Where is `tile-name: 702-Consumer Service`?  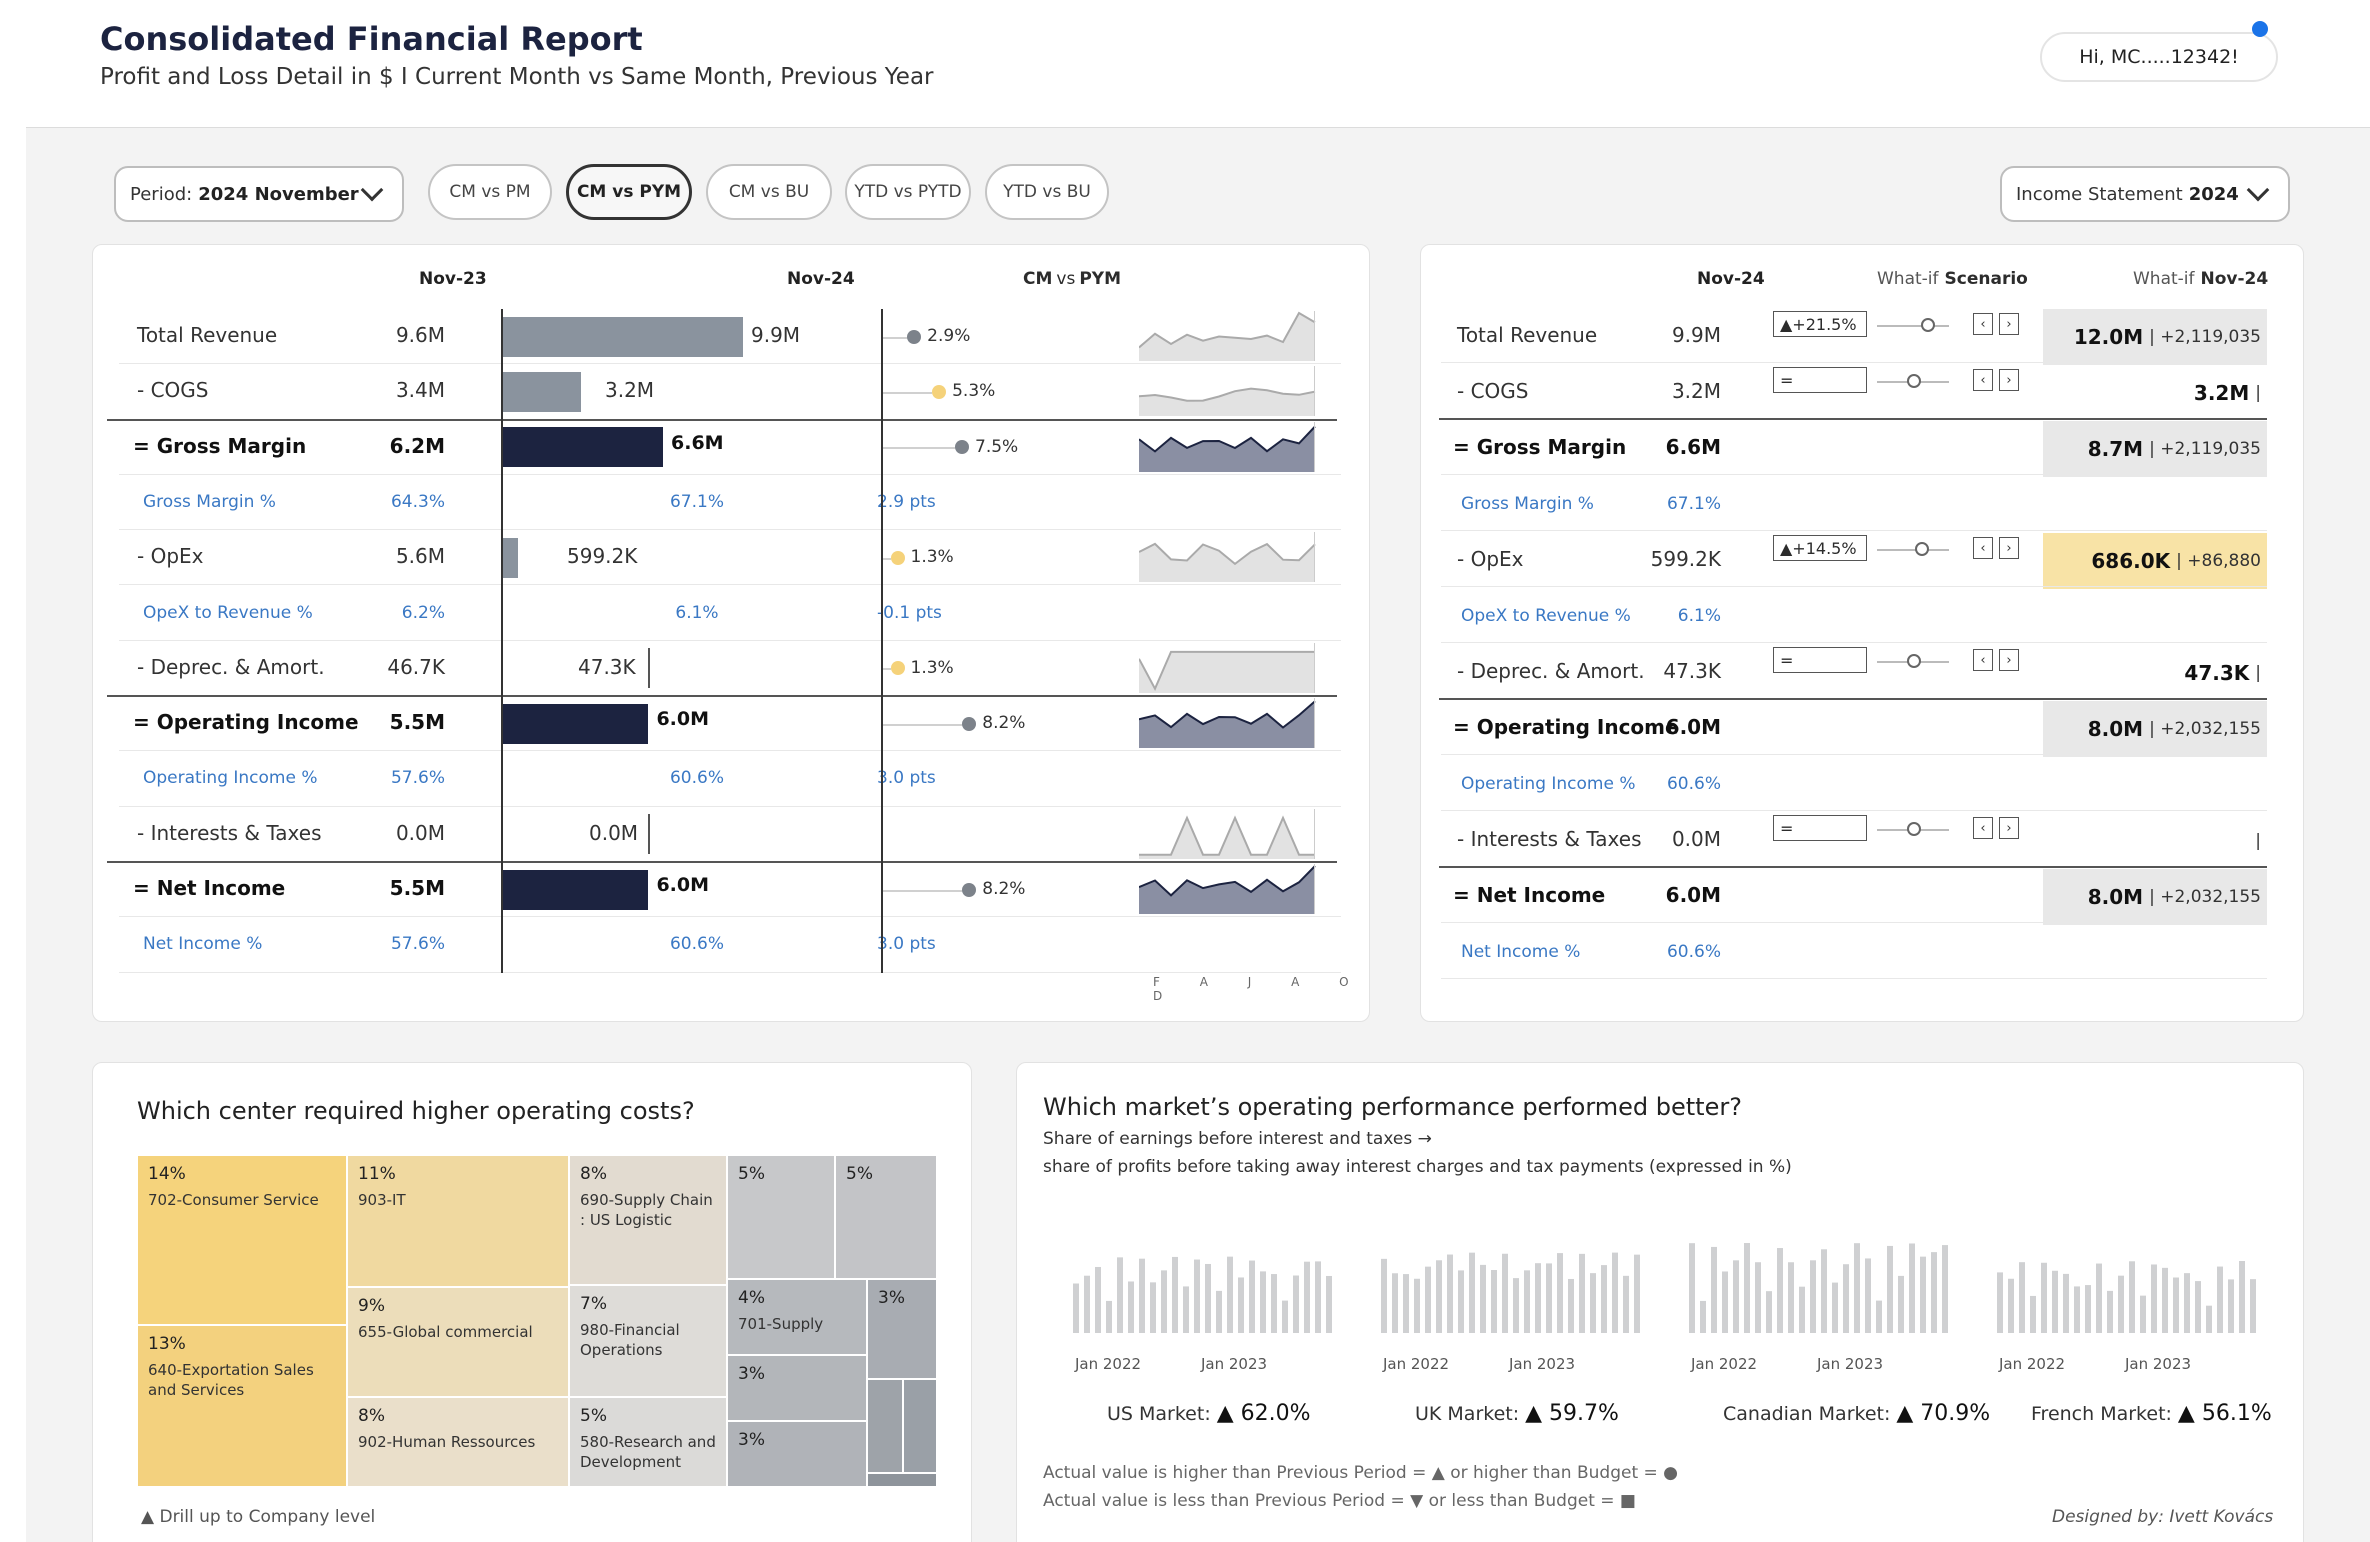 tile-name: 702-Consumer Service is located at coordinates (233, 1200).